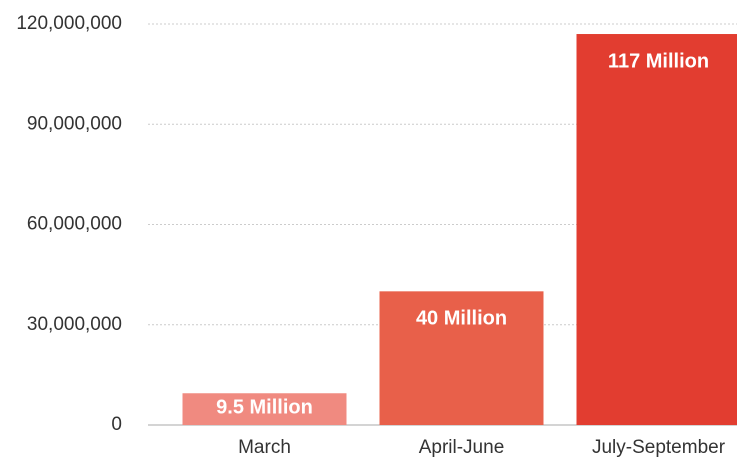 The height and width of the screenshot is (459, 737). I want to click on value-label: 117 Million, so click(658, 61).